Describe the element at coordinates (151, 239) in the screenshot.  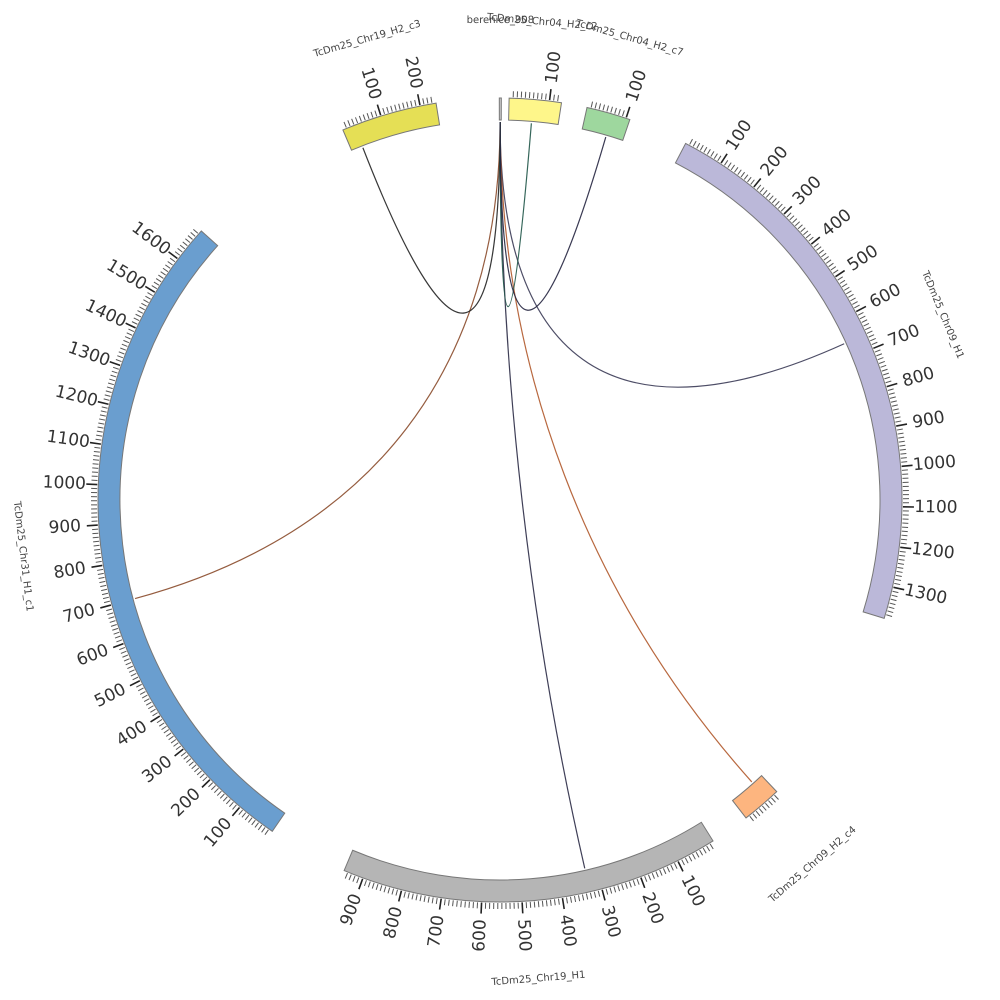
I see `tick-label: 1600` at that location.